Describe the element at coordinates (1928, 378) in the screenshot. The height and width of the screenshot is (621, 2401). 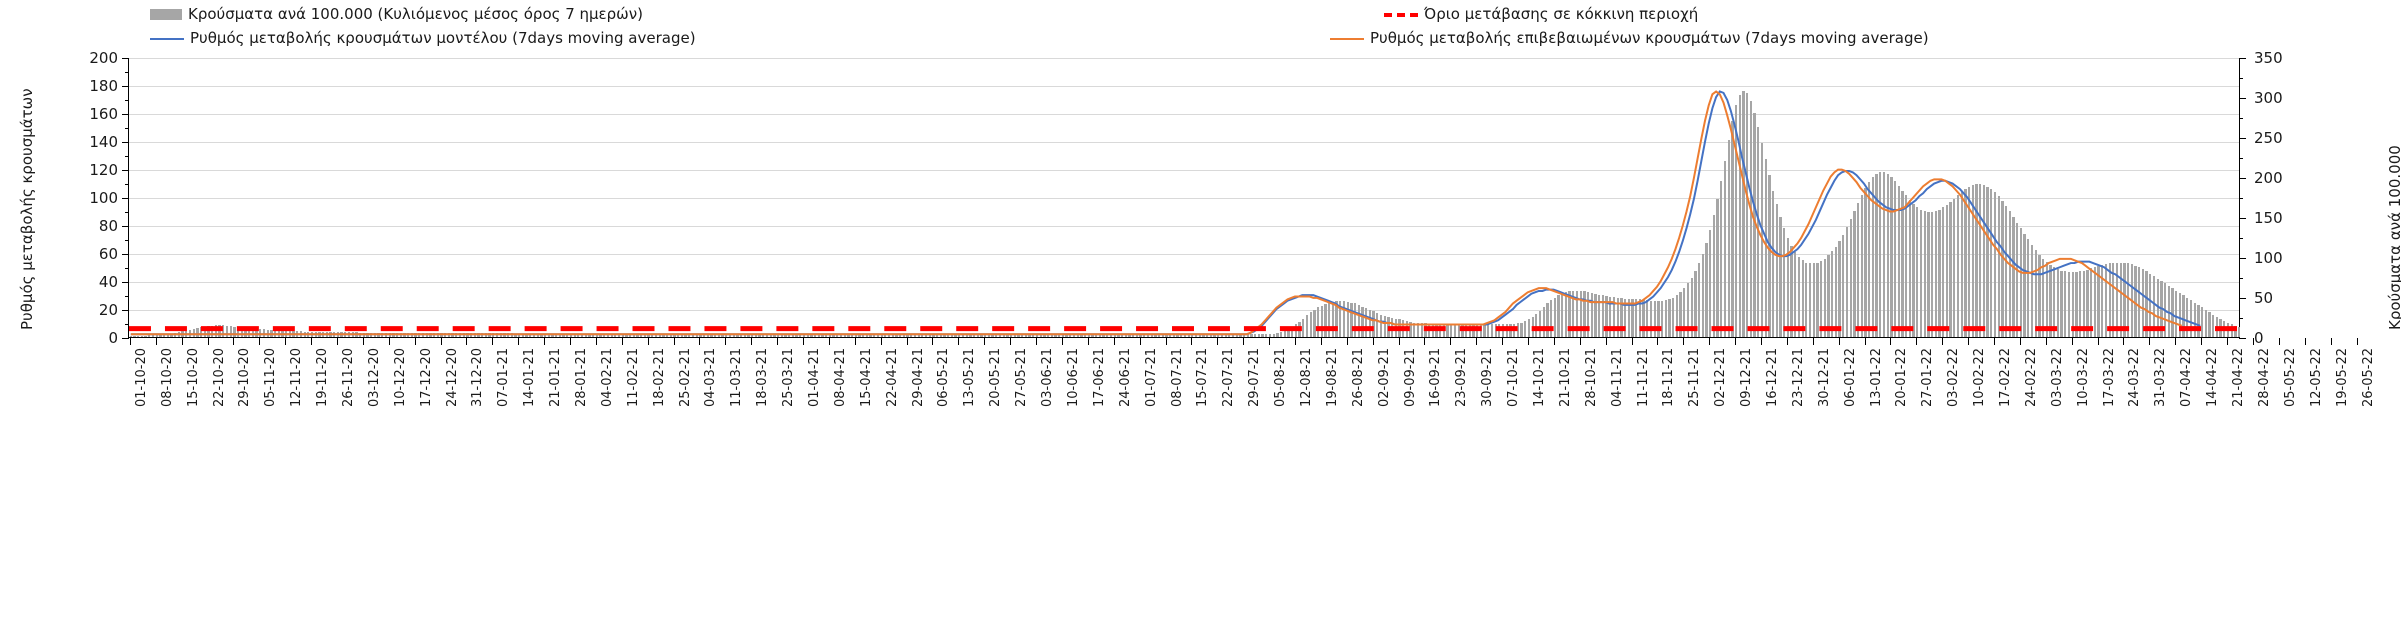
I see `x-axis-label: 27-01-22` at that location.